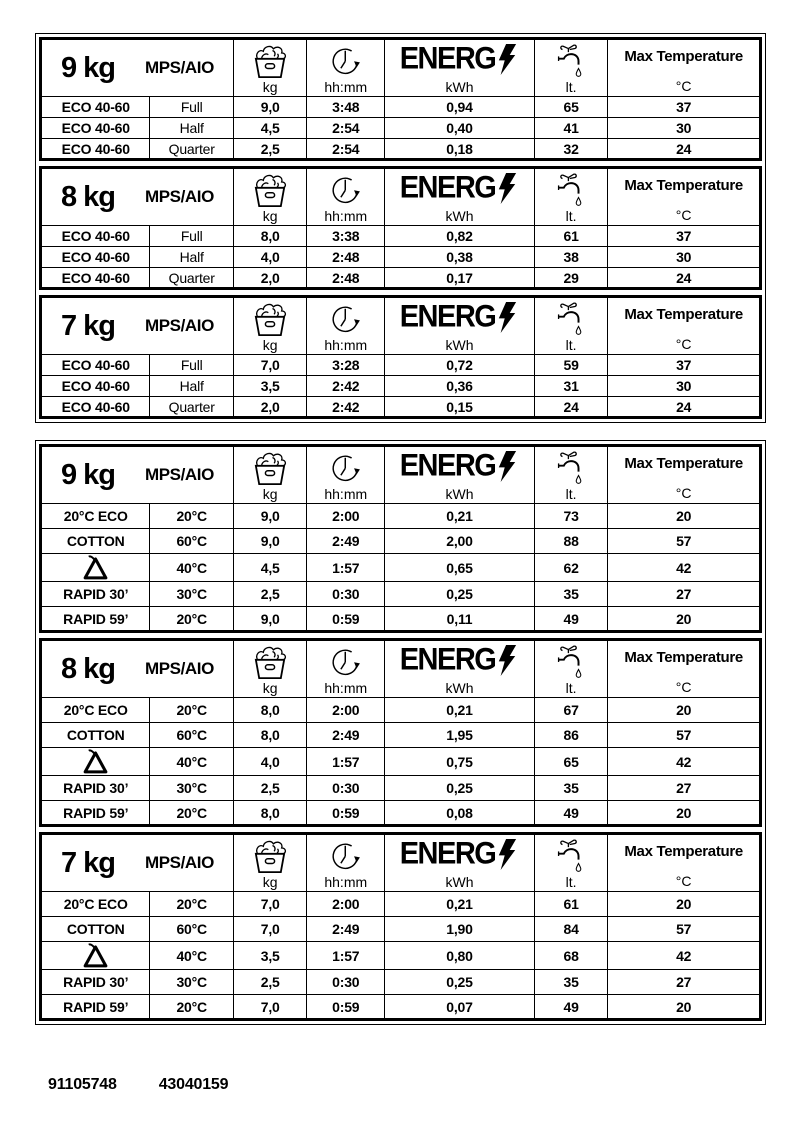 This screenshot has height=1134, width=802. What do you see at coordinates (571, 541) in the screenshot?
I see `water-cell: 88` at bounding box center [571, 541].